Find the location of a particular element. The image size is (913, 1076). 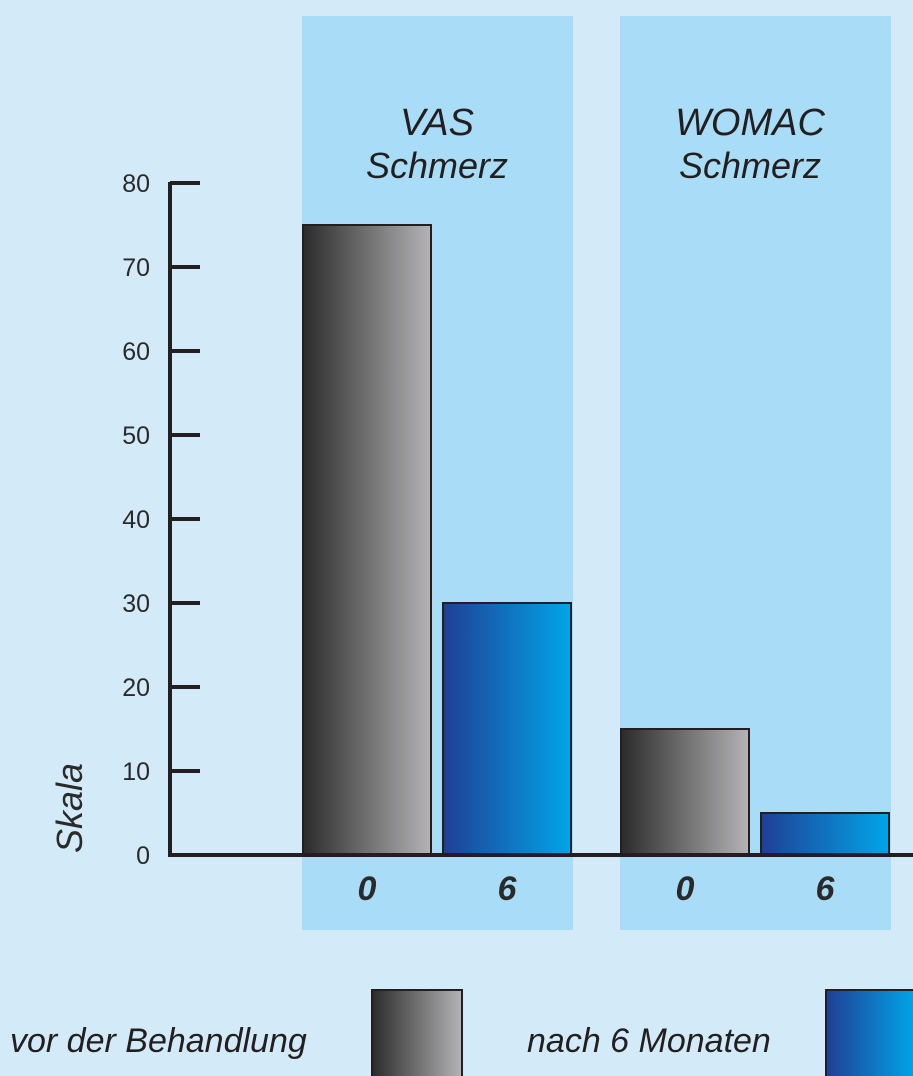

y-tick-label: 0 is located at coordinates (143, 856).